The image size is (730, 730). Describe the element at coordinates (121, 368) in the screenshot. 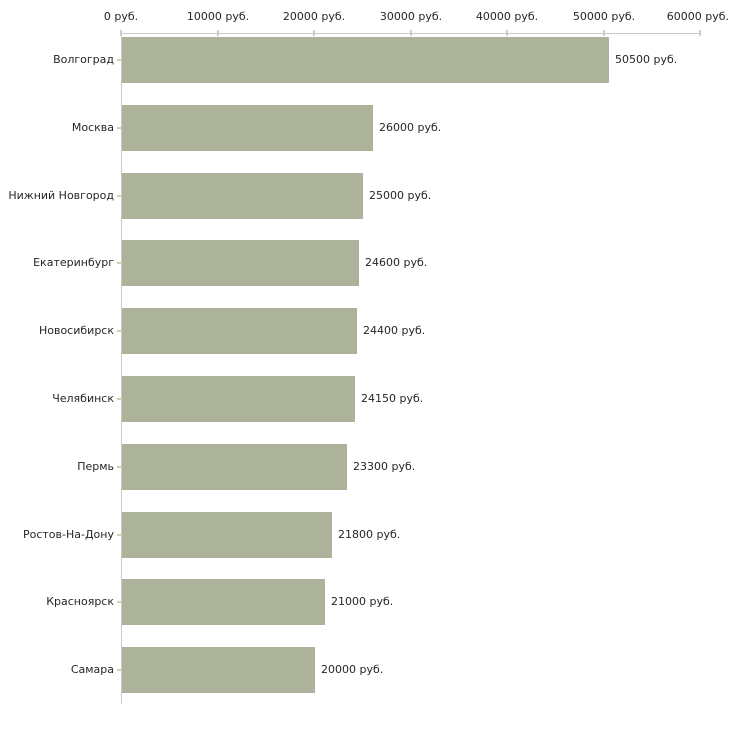

I see `y-axis-line` at that location.